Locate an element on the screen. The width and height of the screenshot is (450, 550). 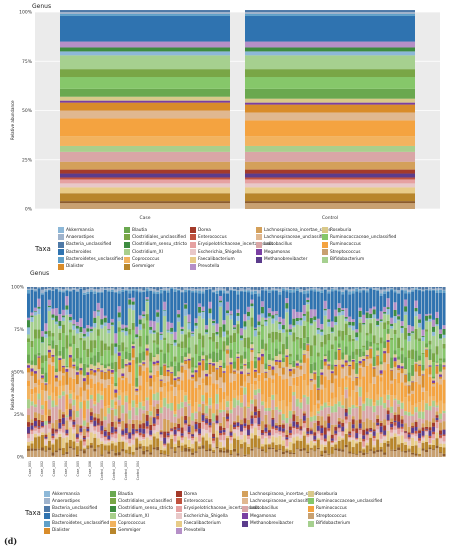
legend-label: Lachnospiracea_incertae_sedis is located at coordinates (297, 230).